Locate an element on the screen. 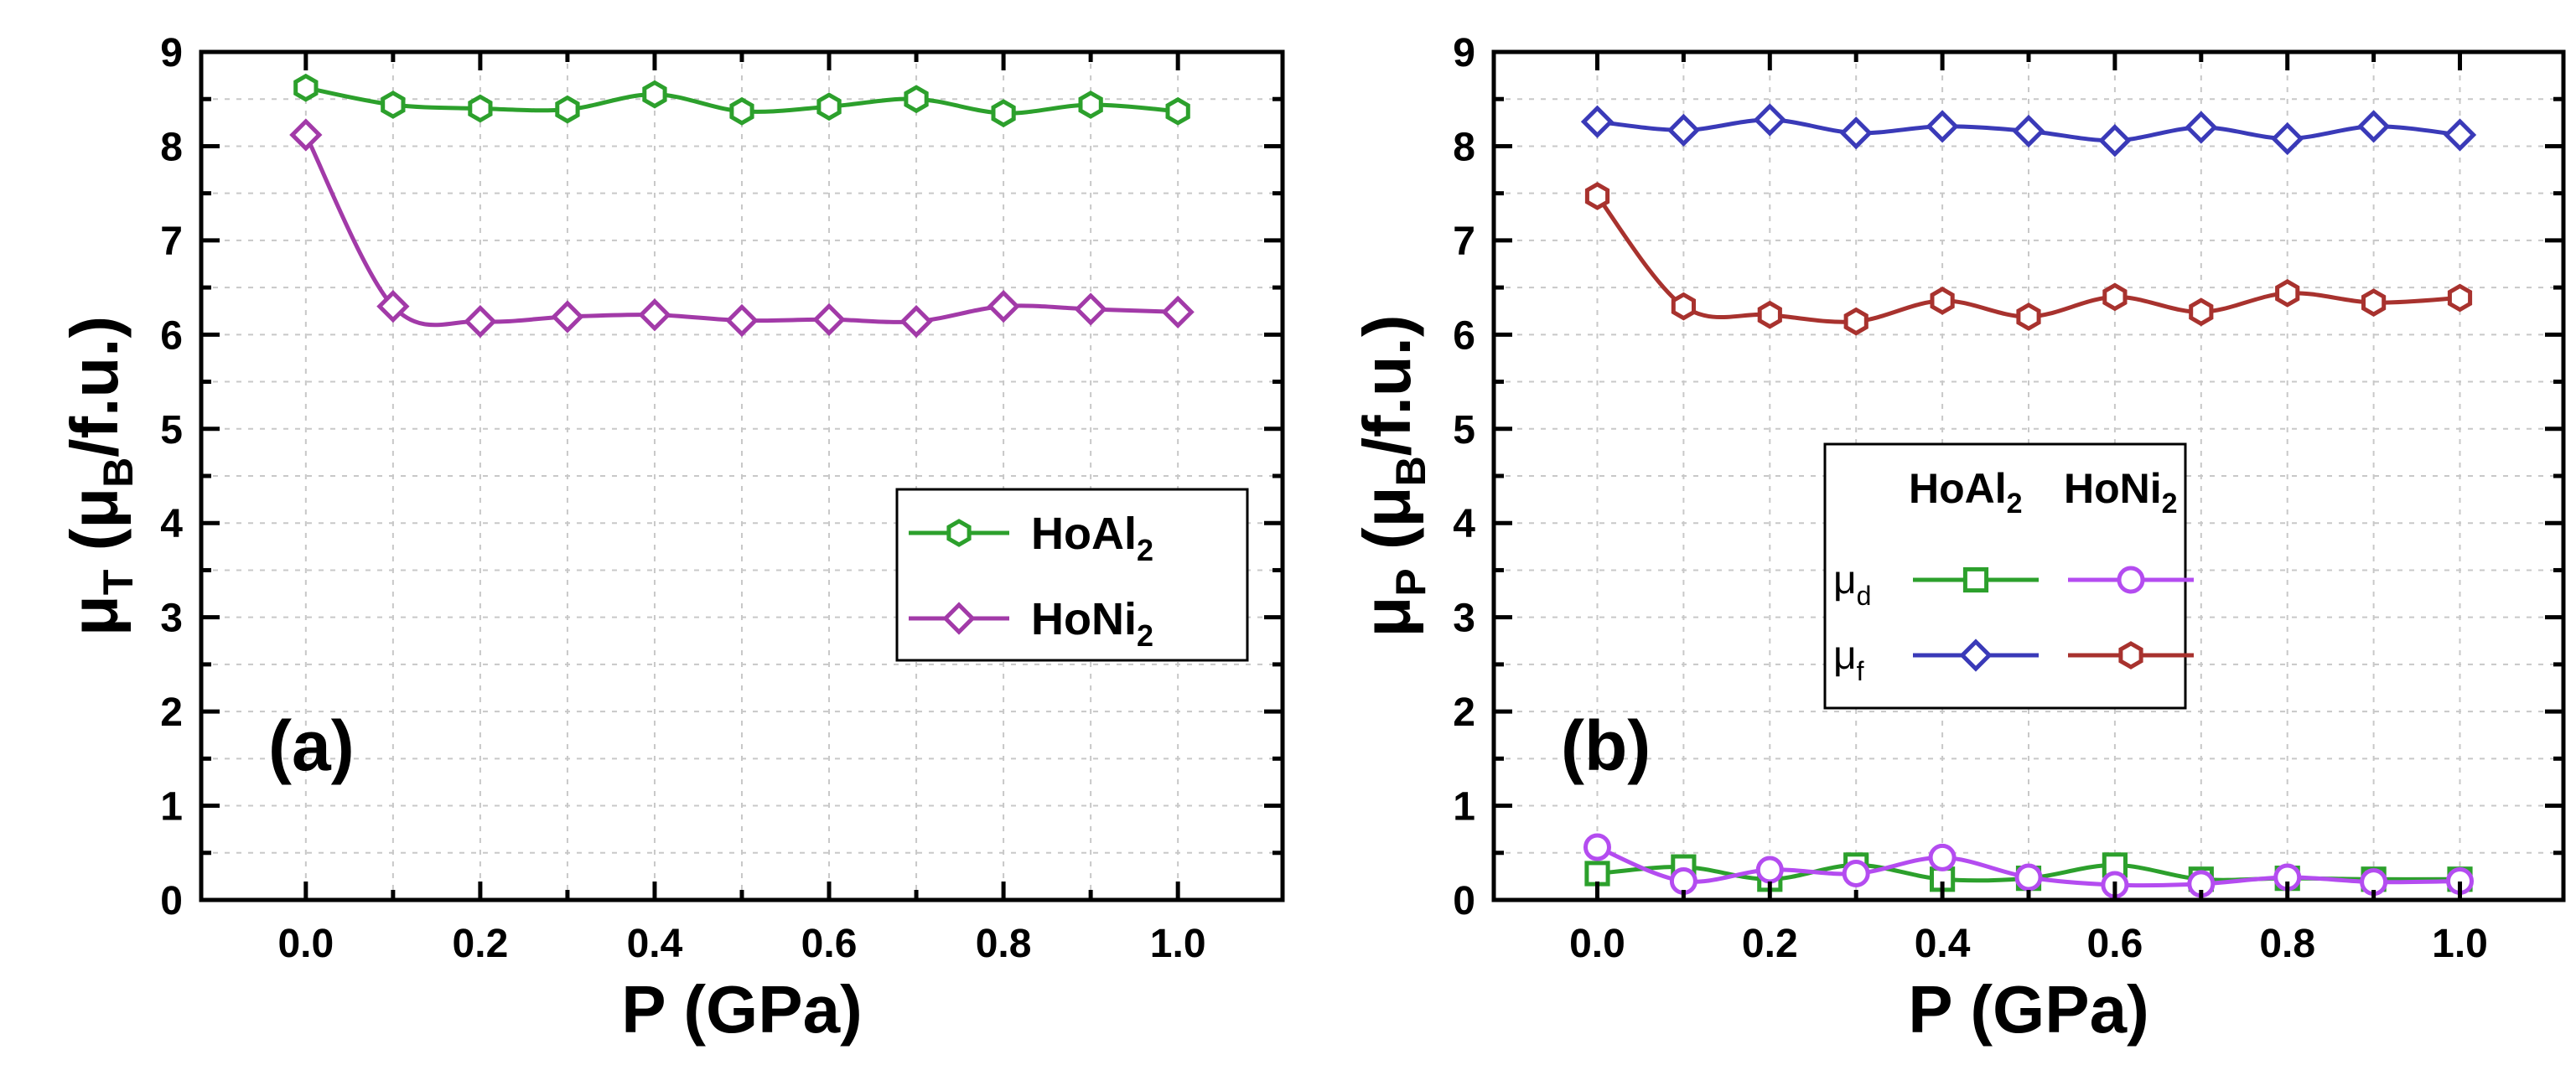 The width and height of the screenshot is (2576, 1091). y-tick-label: 5 is located at coordinates (171, 430).